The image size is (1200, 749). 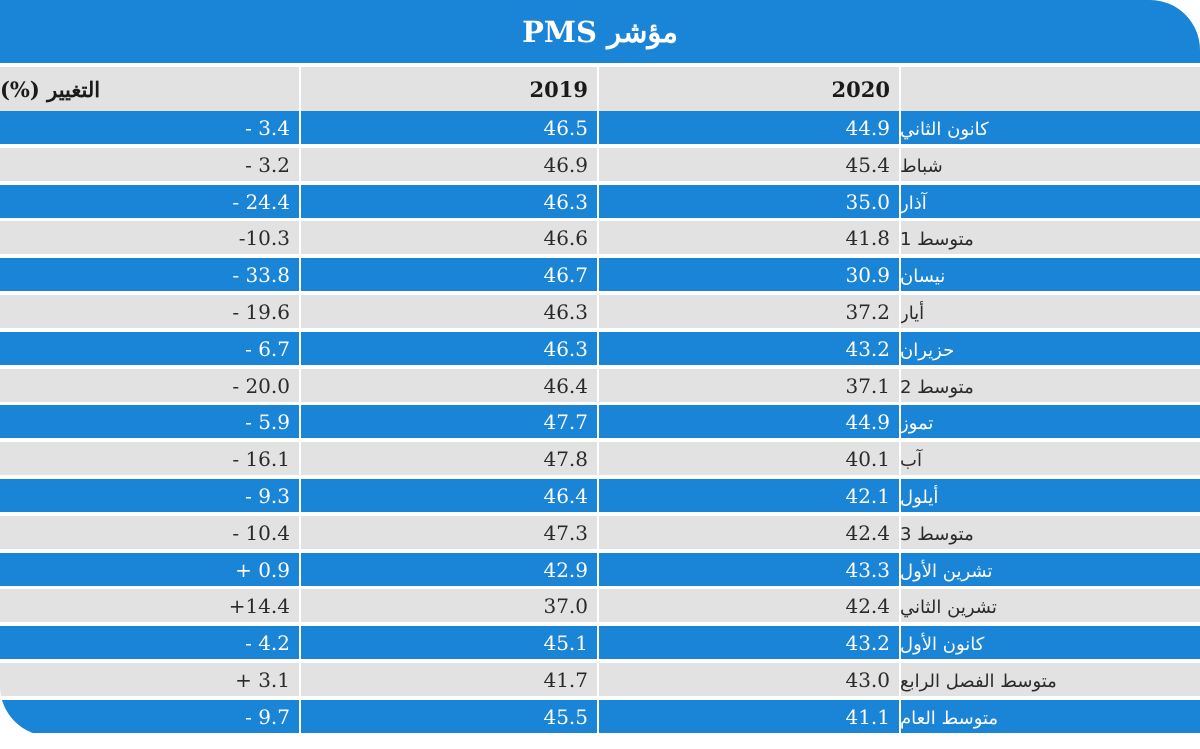 I want to click on change-cell: - 16.1, so click(x=261, y=459).